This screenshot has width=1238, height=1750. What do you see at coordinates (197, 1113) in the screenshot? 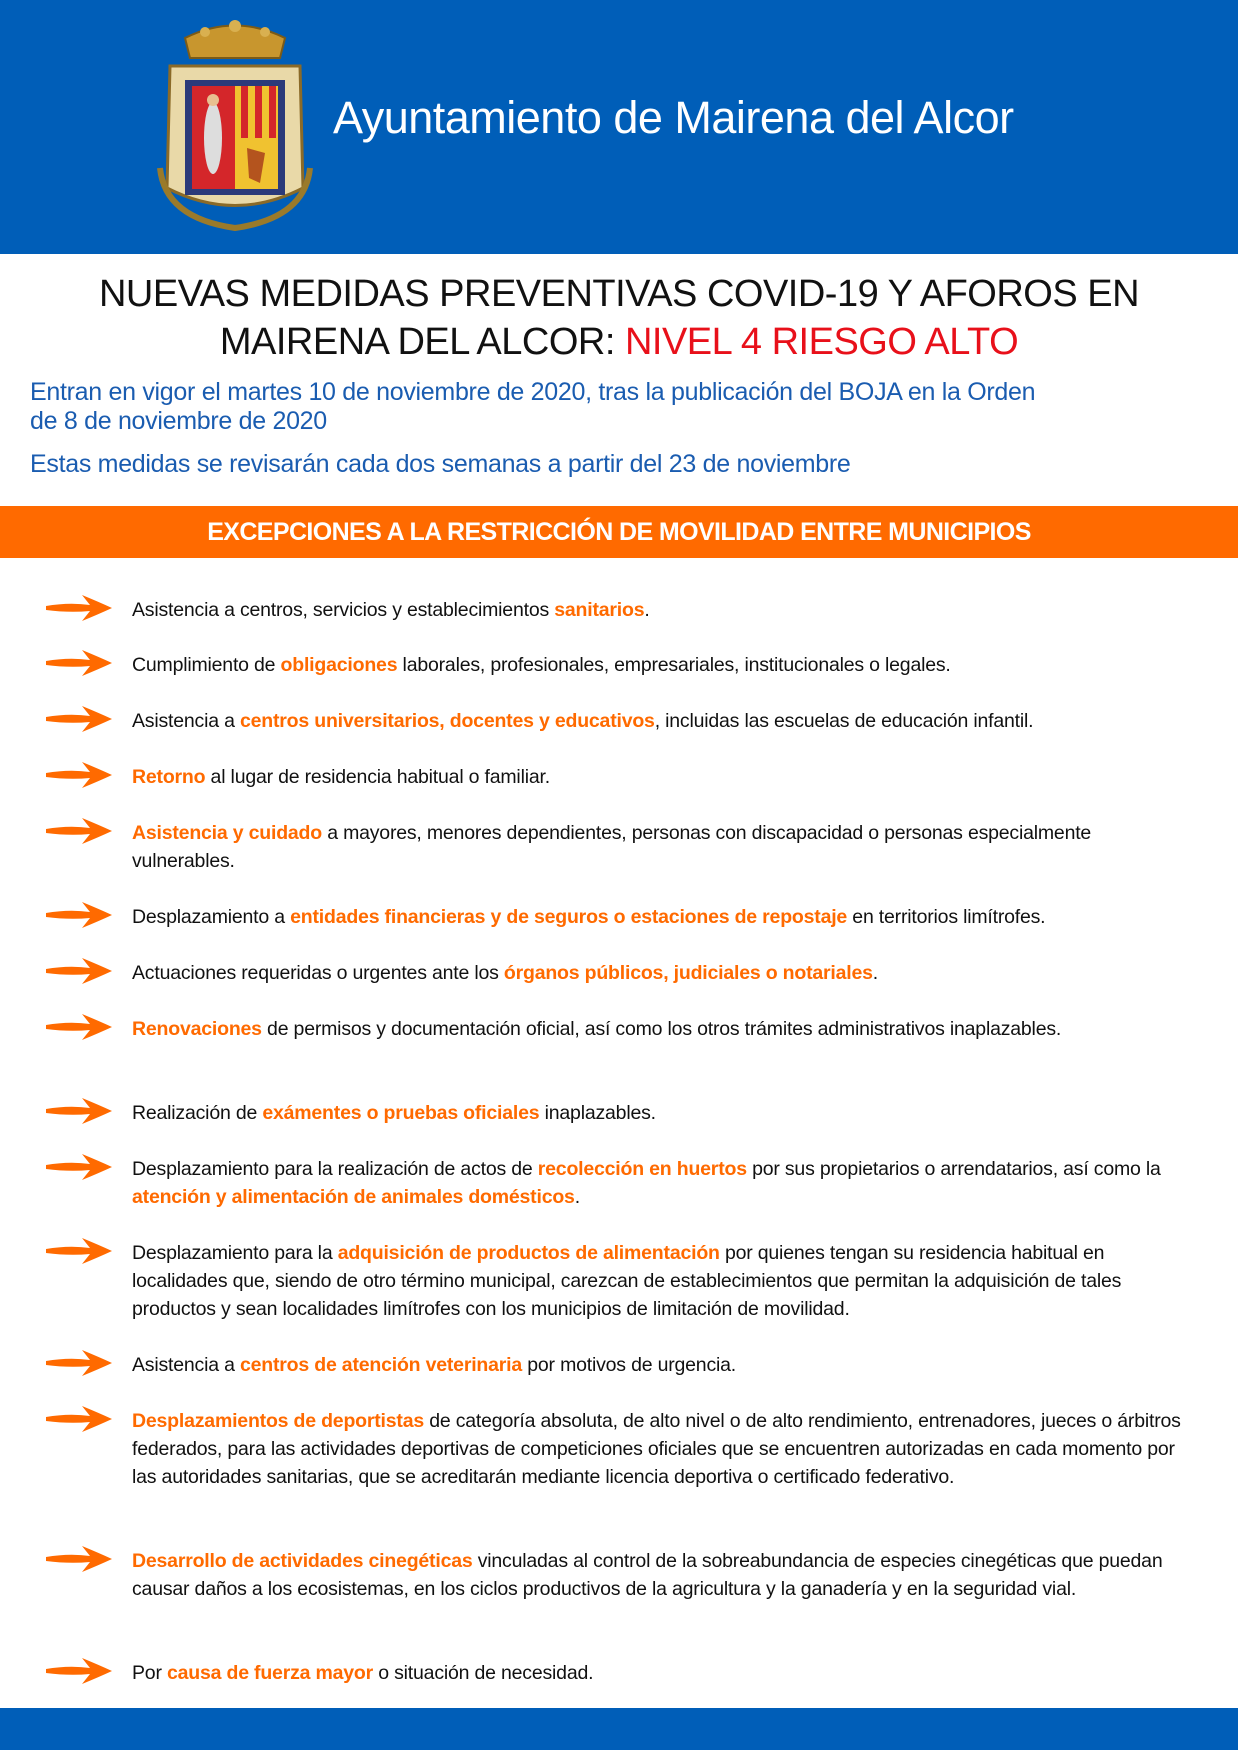
I see `body-text: Realización de` at bounding box center [197, 1113].